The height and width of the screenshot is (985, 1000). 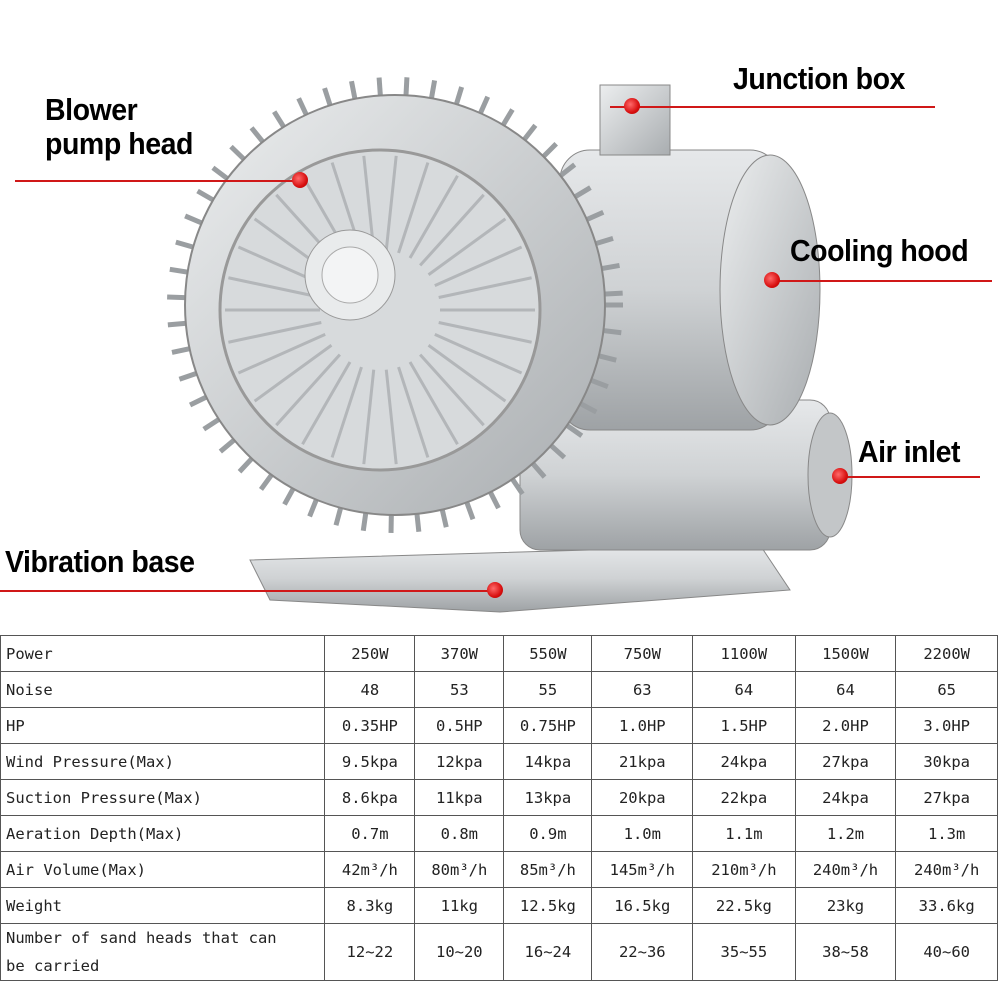 I want to click on table-cell: 250W, so click(x=370, y=653).